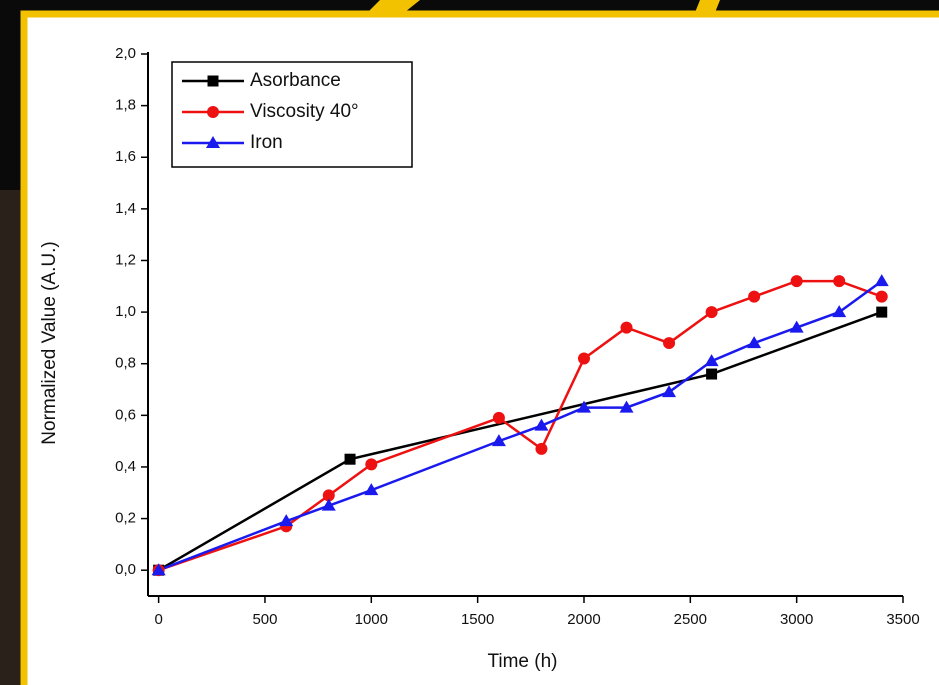  I want to click on y-tick-label: 0,2, so click(125, 518).